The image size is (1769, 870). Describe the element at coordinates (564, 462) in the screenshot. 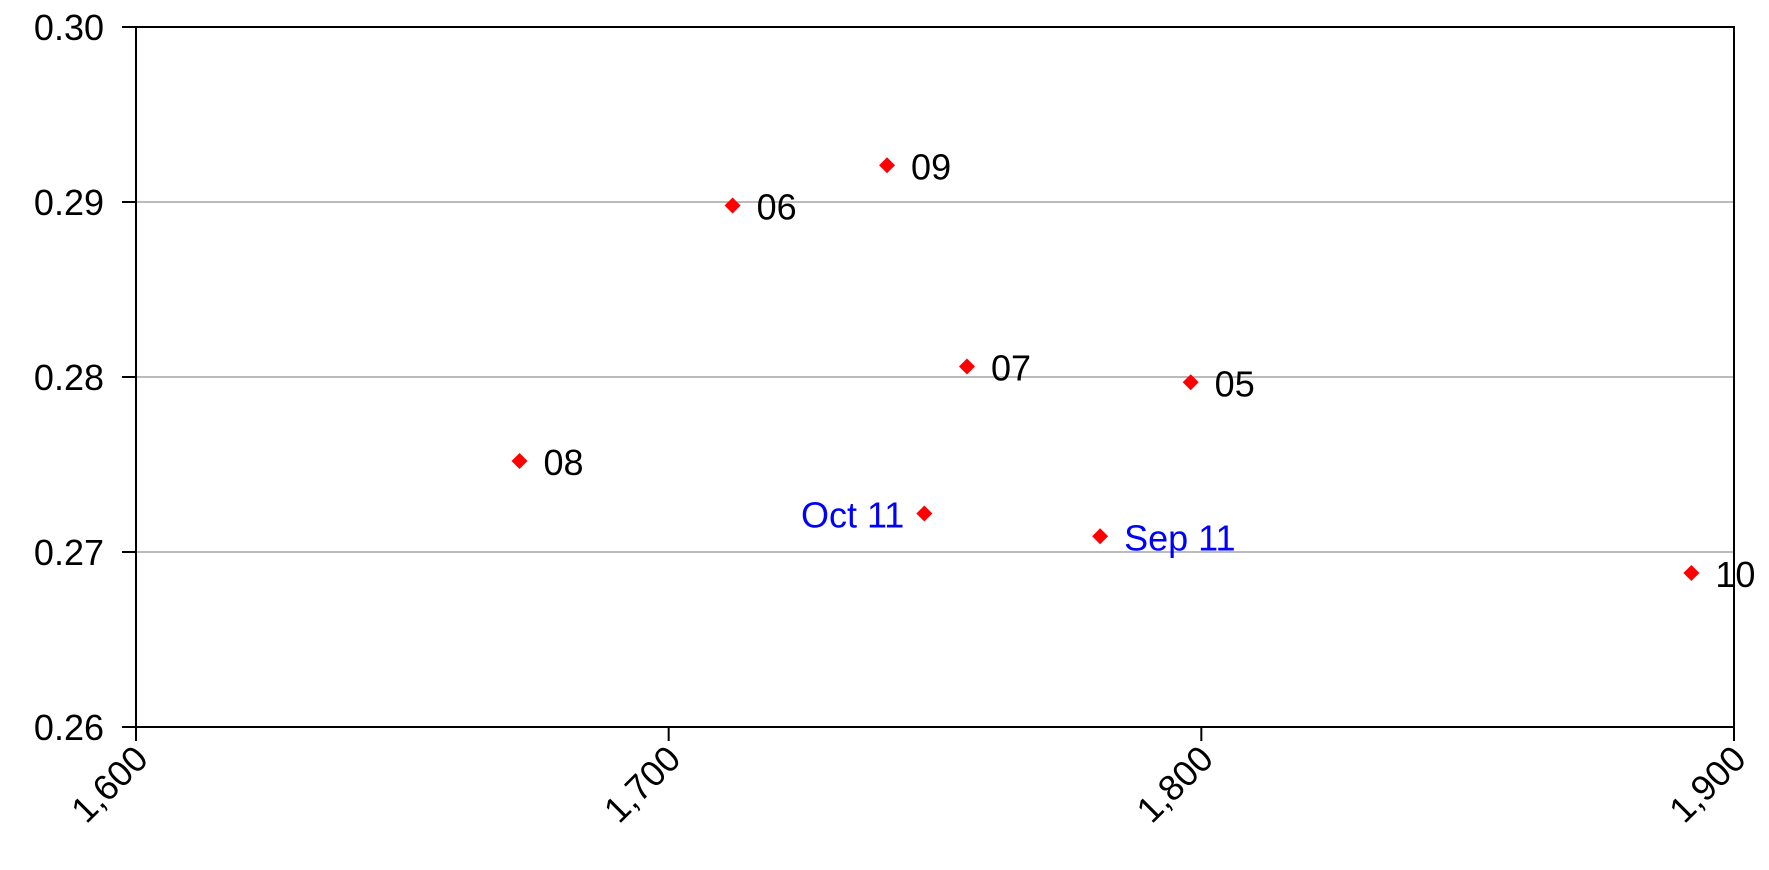

I see `data-point-label: 08` at that location.